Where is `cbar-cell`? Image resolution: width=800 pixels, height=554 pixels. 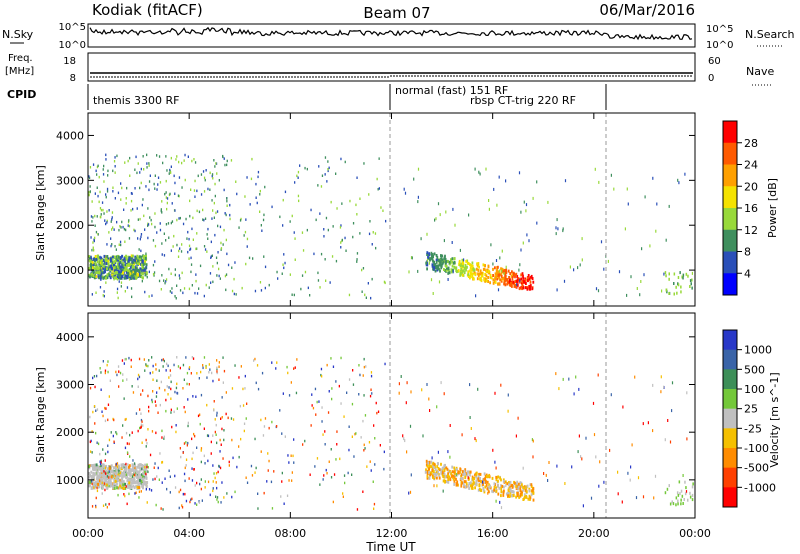
cbar-cell is located at coordinates (730, 379).